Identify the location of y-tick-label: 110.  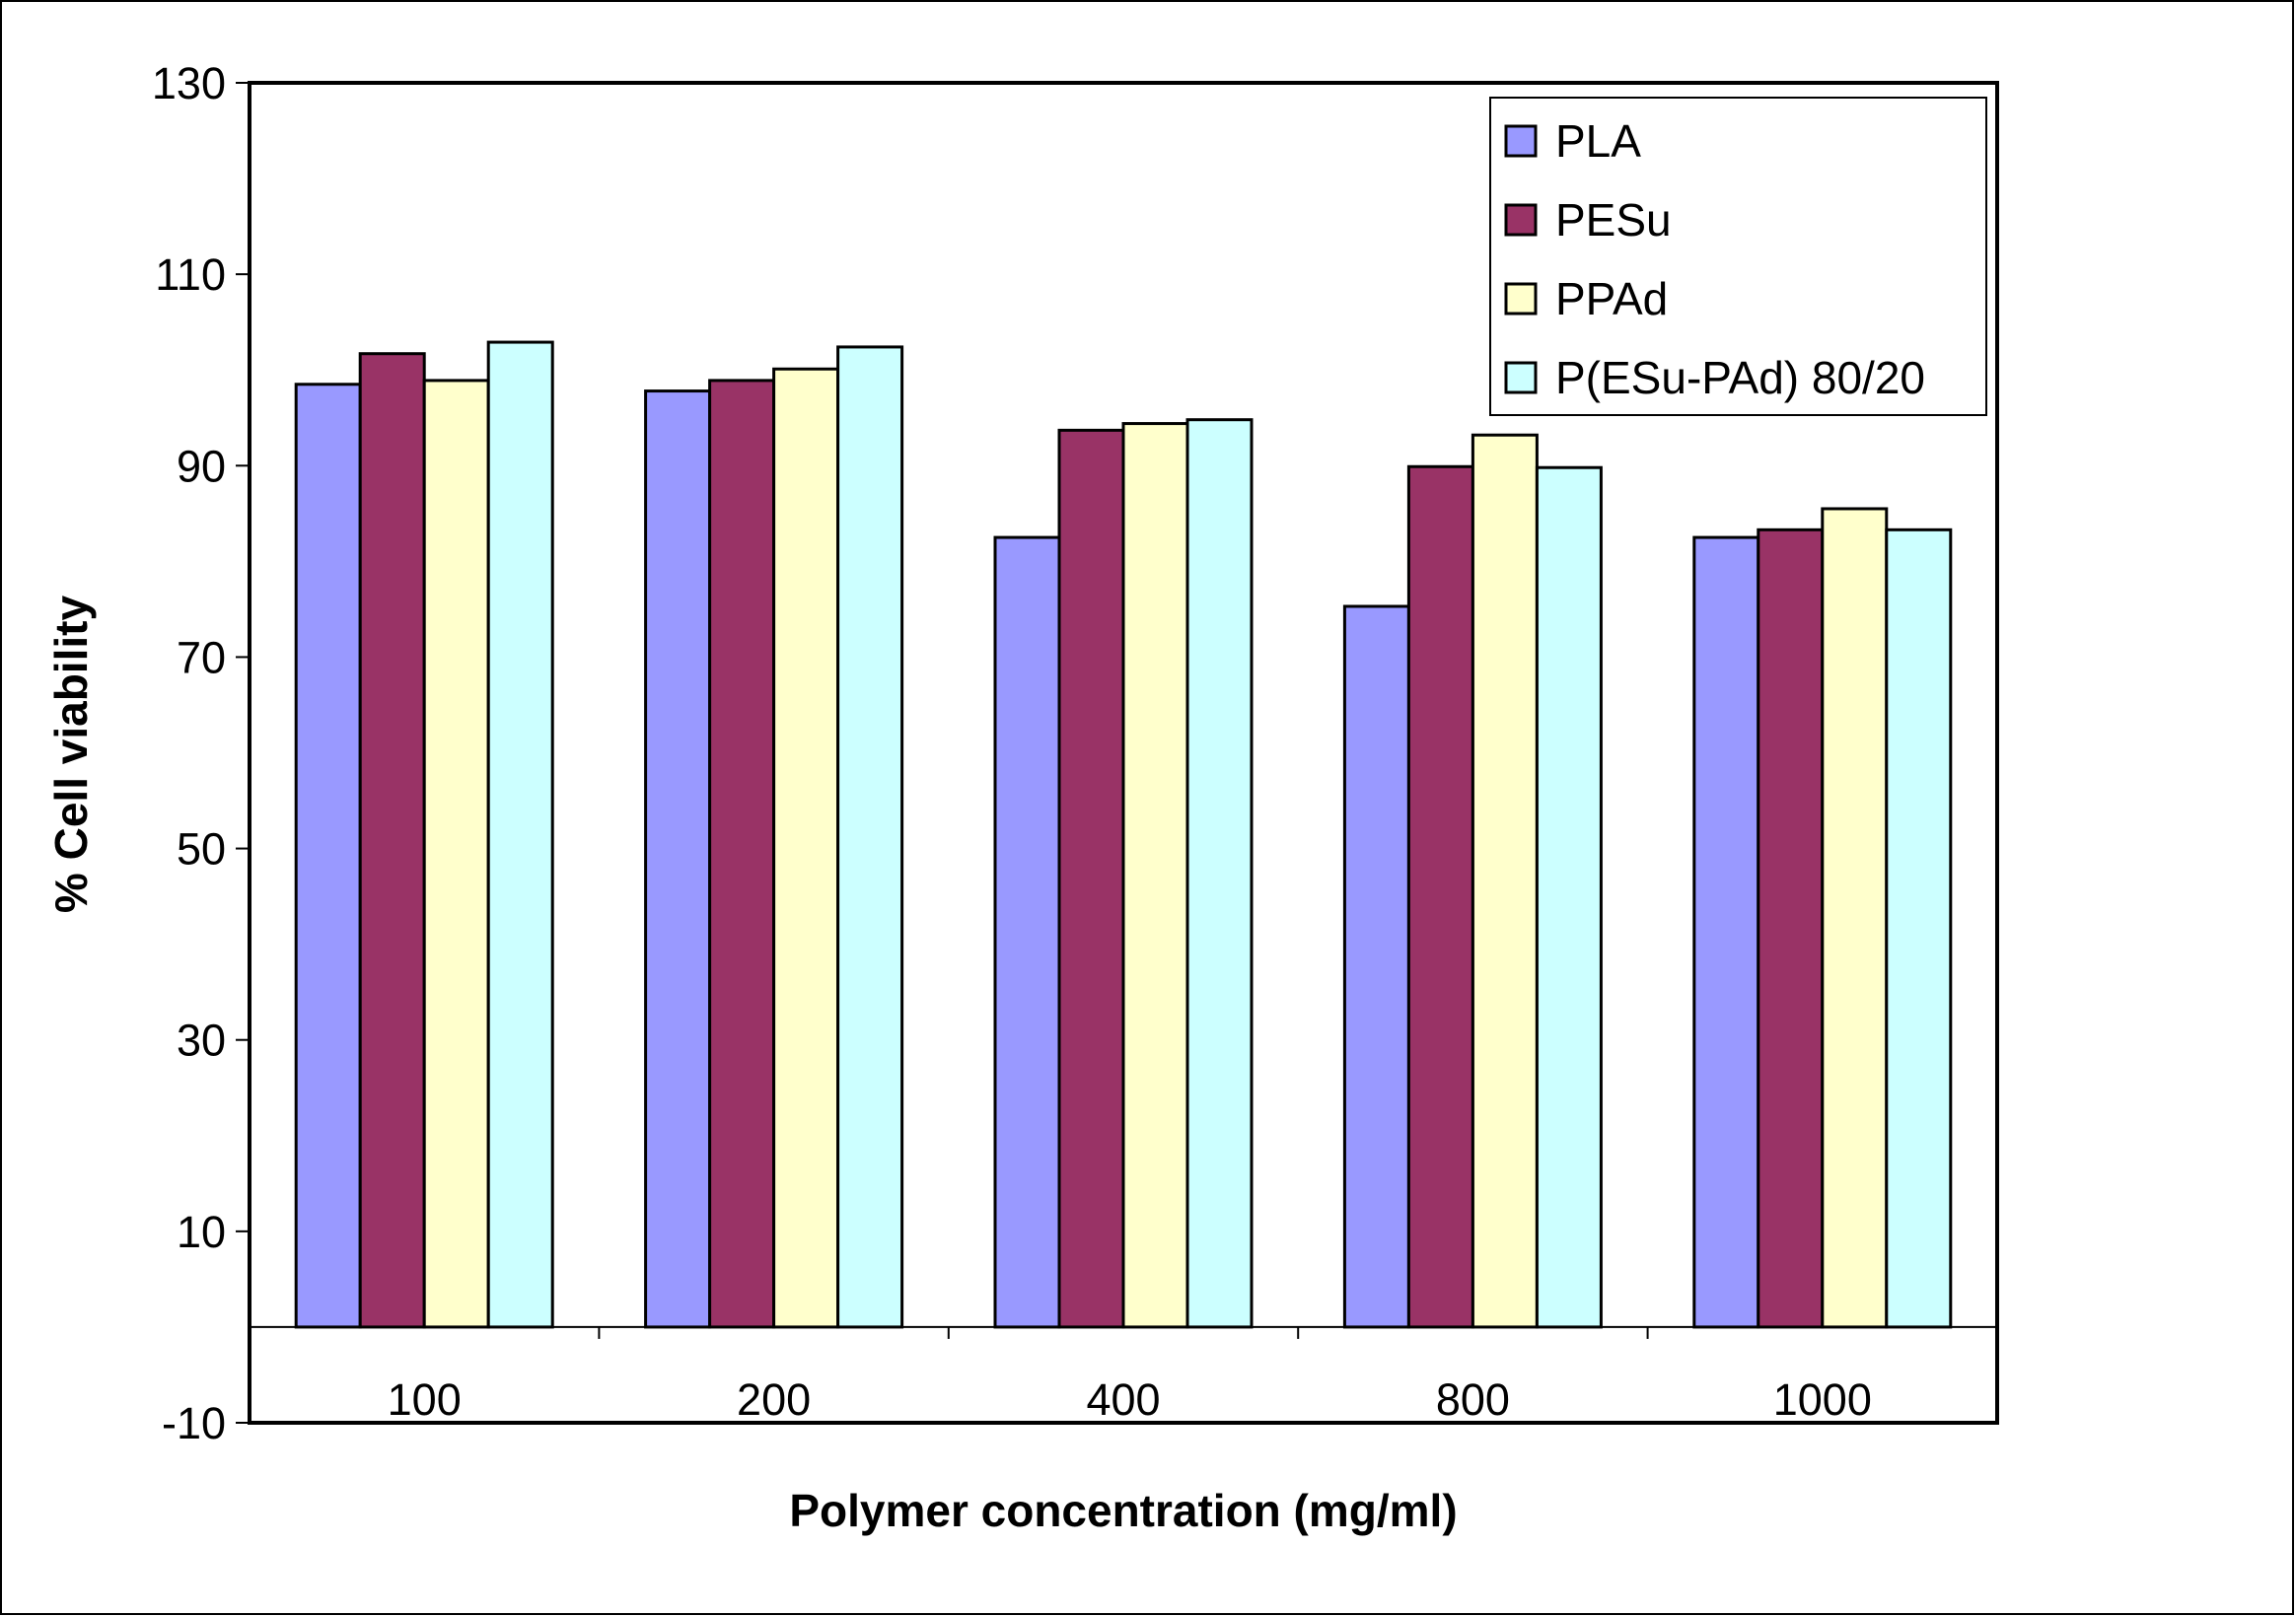
(191, 274).